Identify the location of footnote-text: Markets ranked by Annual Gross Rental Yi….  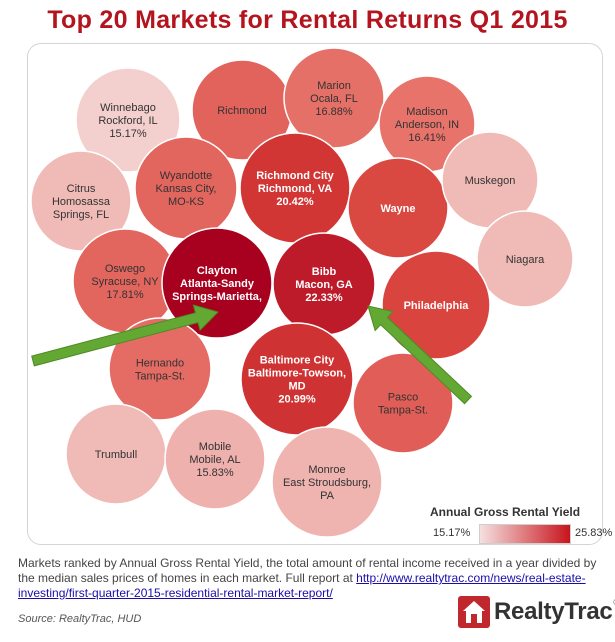
(307, 570).